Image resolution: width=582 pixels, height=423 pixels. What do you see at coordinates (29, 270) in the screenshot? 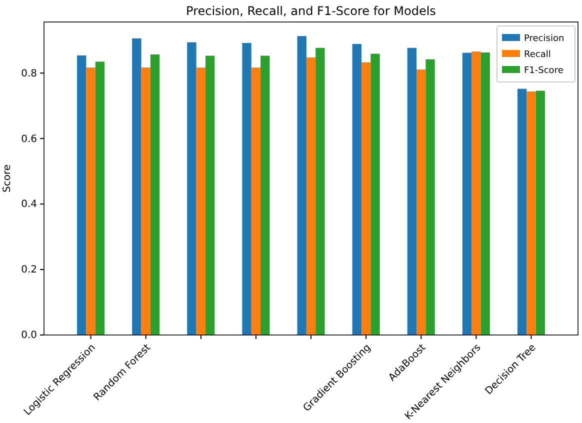
I see `y-tick-label: 0.2` at bounding box center [29, 270].